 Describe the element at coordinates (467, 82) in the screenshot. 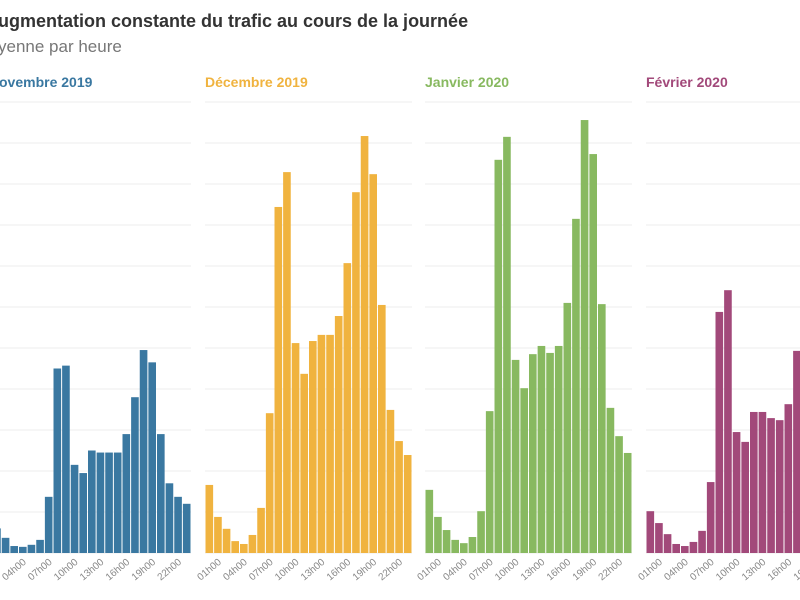

I see `panel-title: Janvier 2020` at that location.